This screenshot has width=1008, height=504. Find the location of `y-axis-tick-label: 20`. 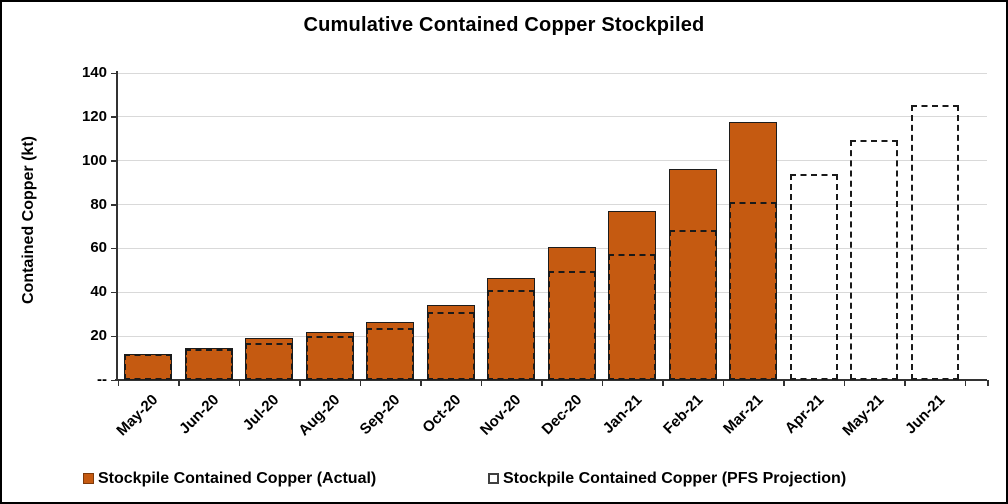

y-axis-tick-label: 20 is located at coordinates (98, 336).